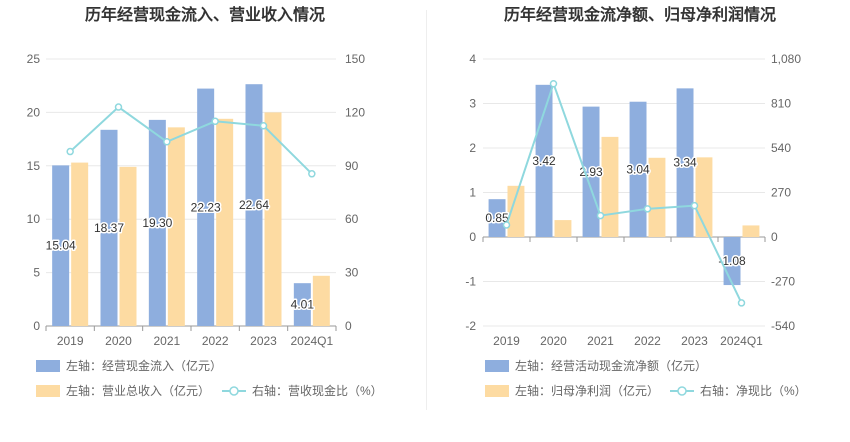 The width and height of the screenshot is (850, 442). What do you see at coordinates (352, 273) in the screenshot?
I see `right-axis-tick-label: 30` at bounding box center [352, 273].